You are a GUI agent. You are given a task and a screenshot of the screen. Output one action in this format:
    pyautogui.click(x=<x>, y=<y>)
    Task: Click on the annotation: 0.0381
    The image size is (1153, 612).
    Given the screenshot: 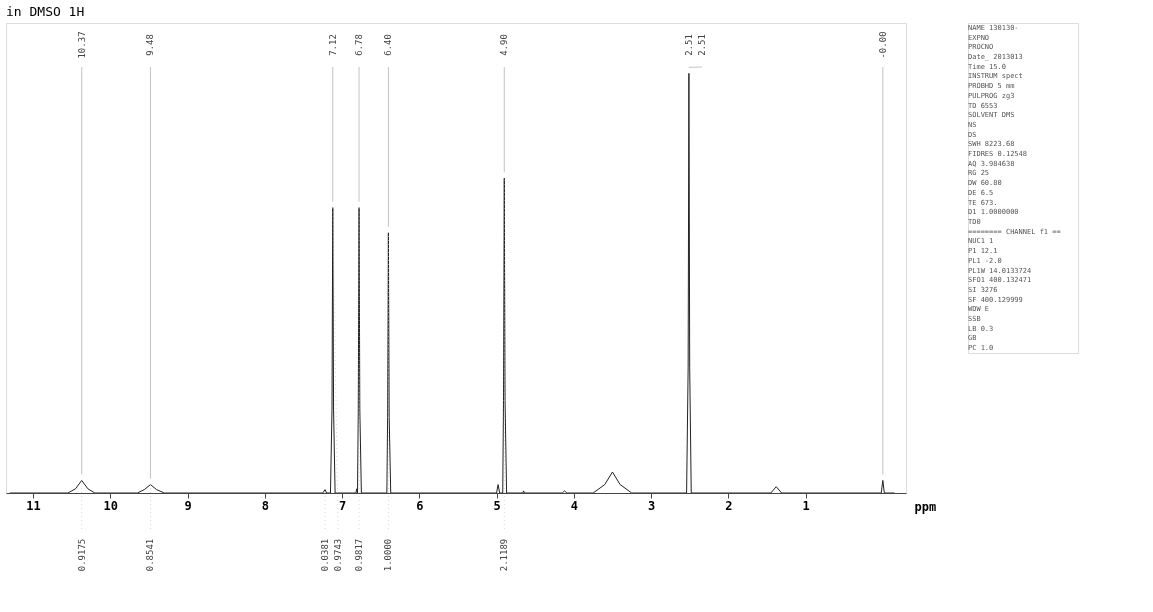 What is the action you would take?
    pyautogui.click(x=325, y=555)
    